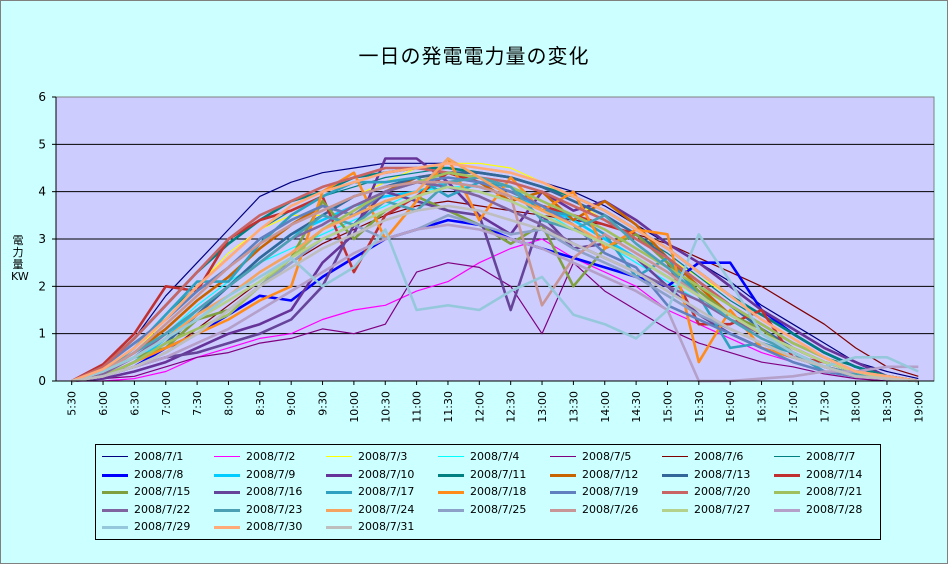  Describe the element at coordinates (730, 407) in the screenshot. I see `x-tick-label: 16:00` at that location.